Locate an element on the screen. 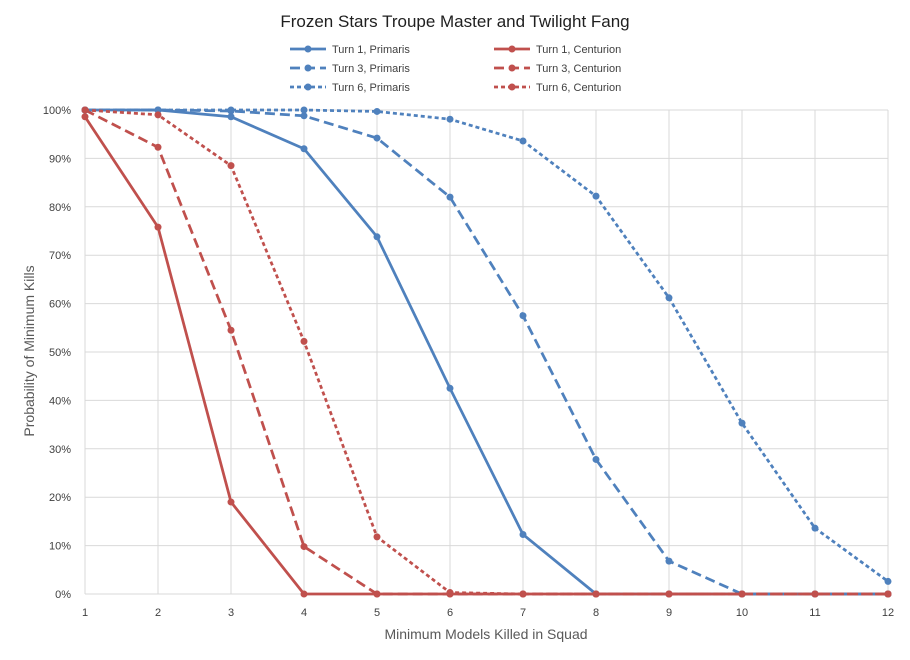 The width and height of the screenshot is (910, 660). y-tick-label: 30% is located at coordinates (60, 450).